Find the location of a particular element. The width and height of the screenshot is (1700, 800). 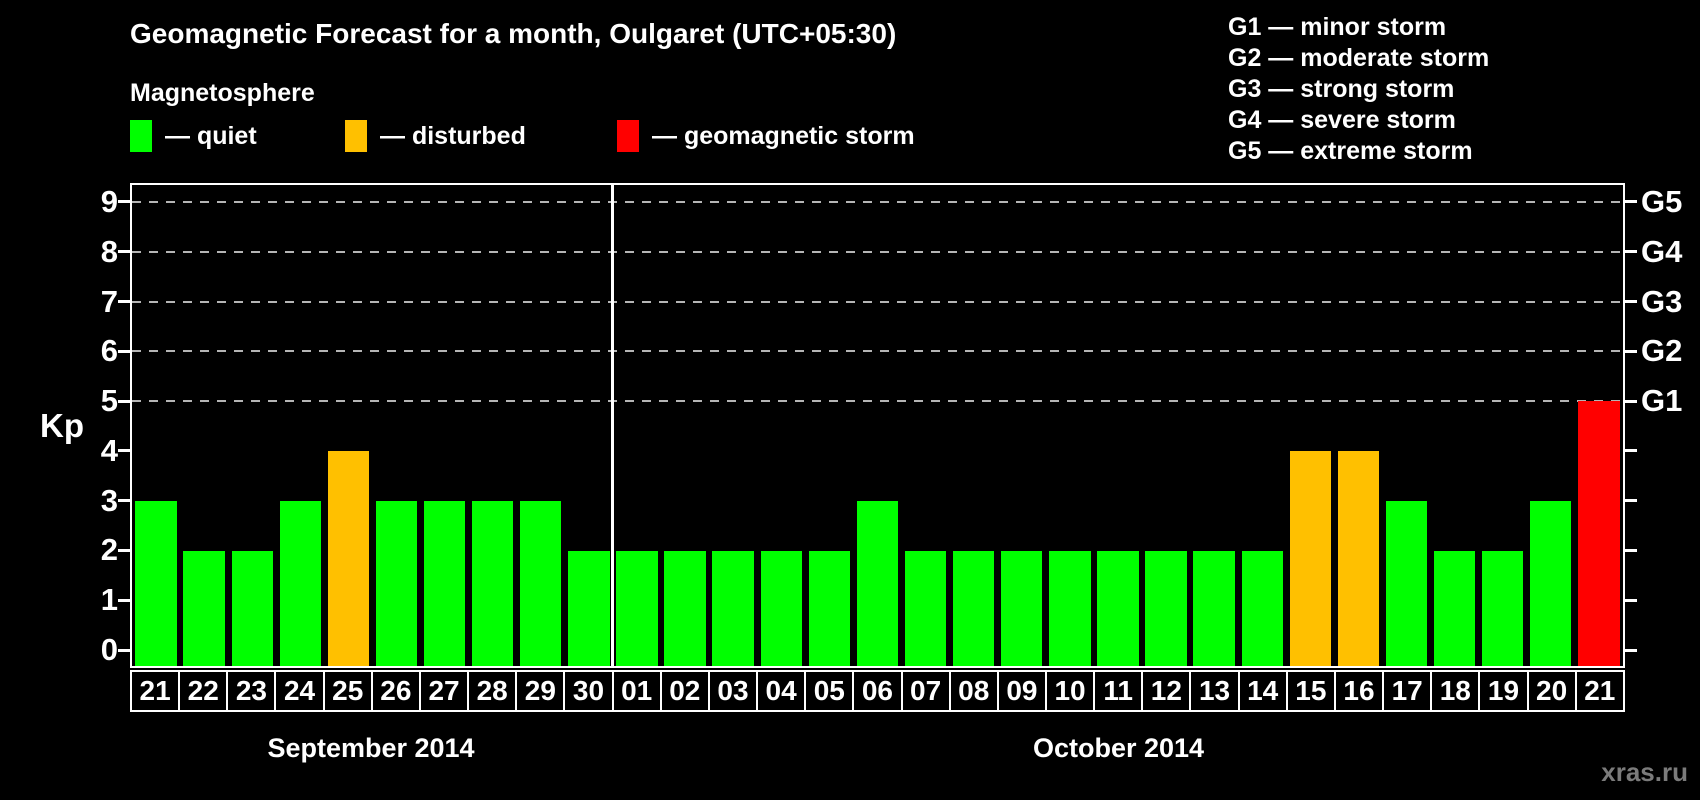

quiet-legend-label: — quiet is located at coordinates (211, 135).